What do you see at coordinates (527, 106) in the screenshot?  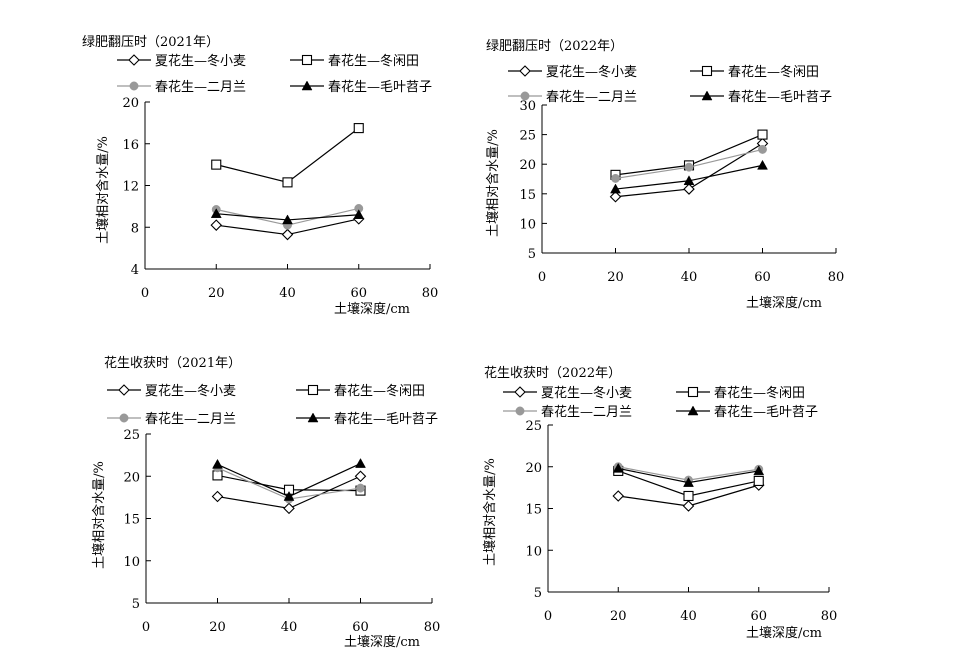 I see `y-tick-label: 30` at bounding box center [527, 106].